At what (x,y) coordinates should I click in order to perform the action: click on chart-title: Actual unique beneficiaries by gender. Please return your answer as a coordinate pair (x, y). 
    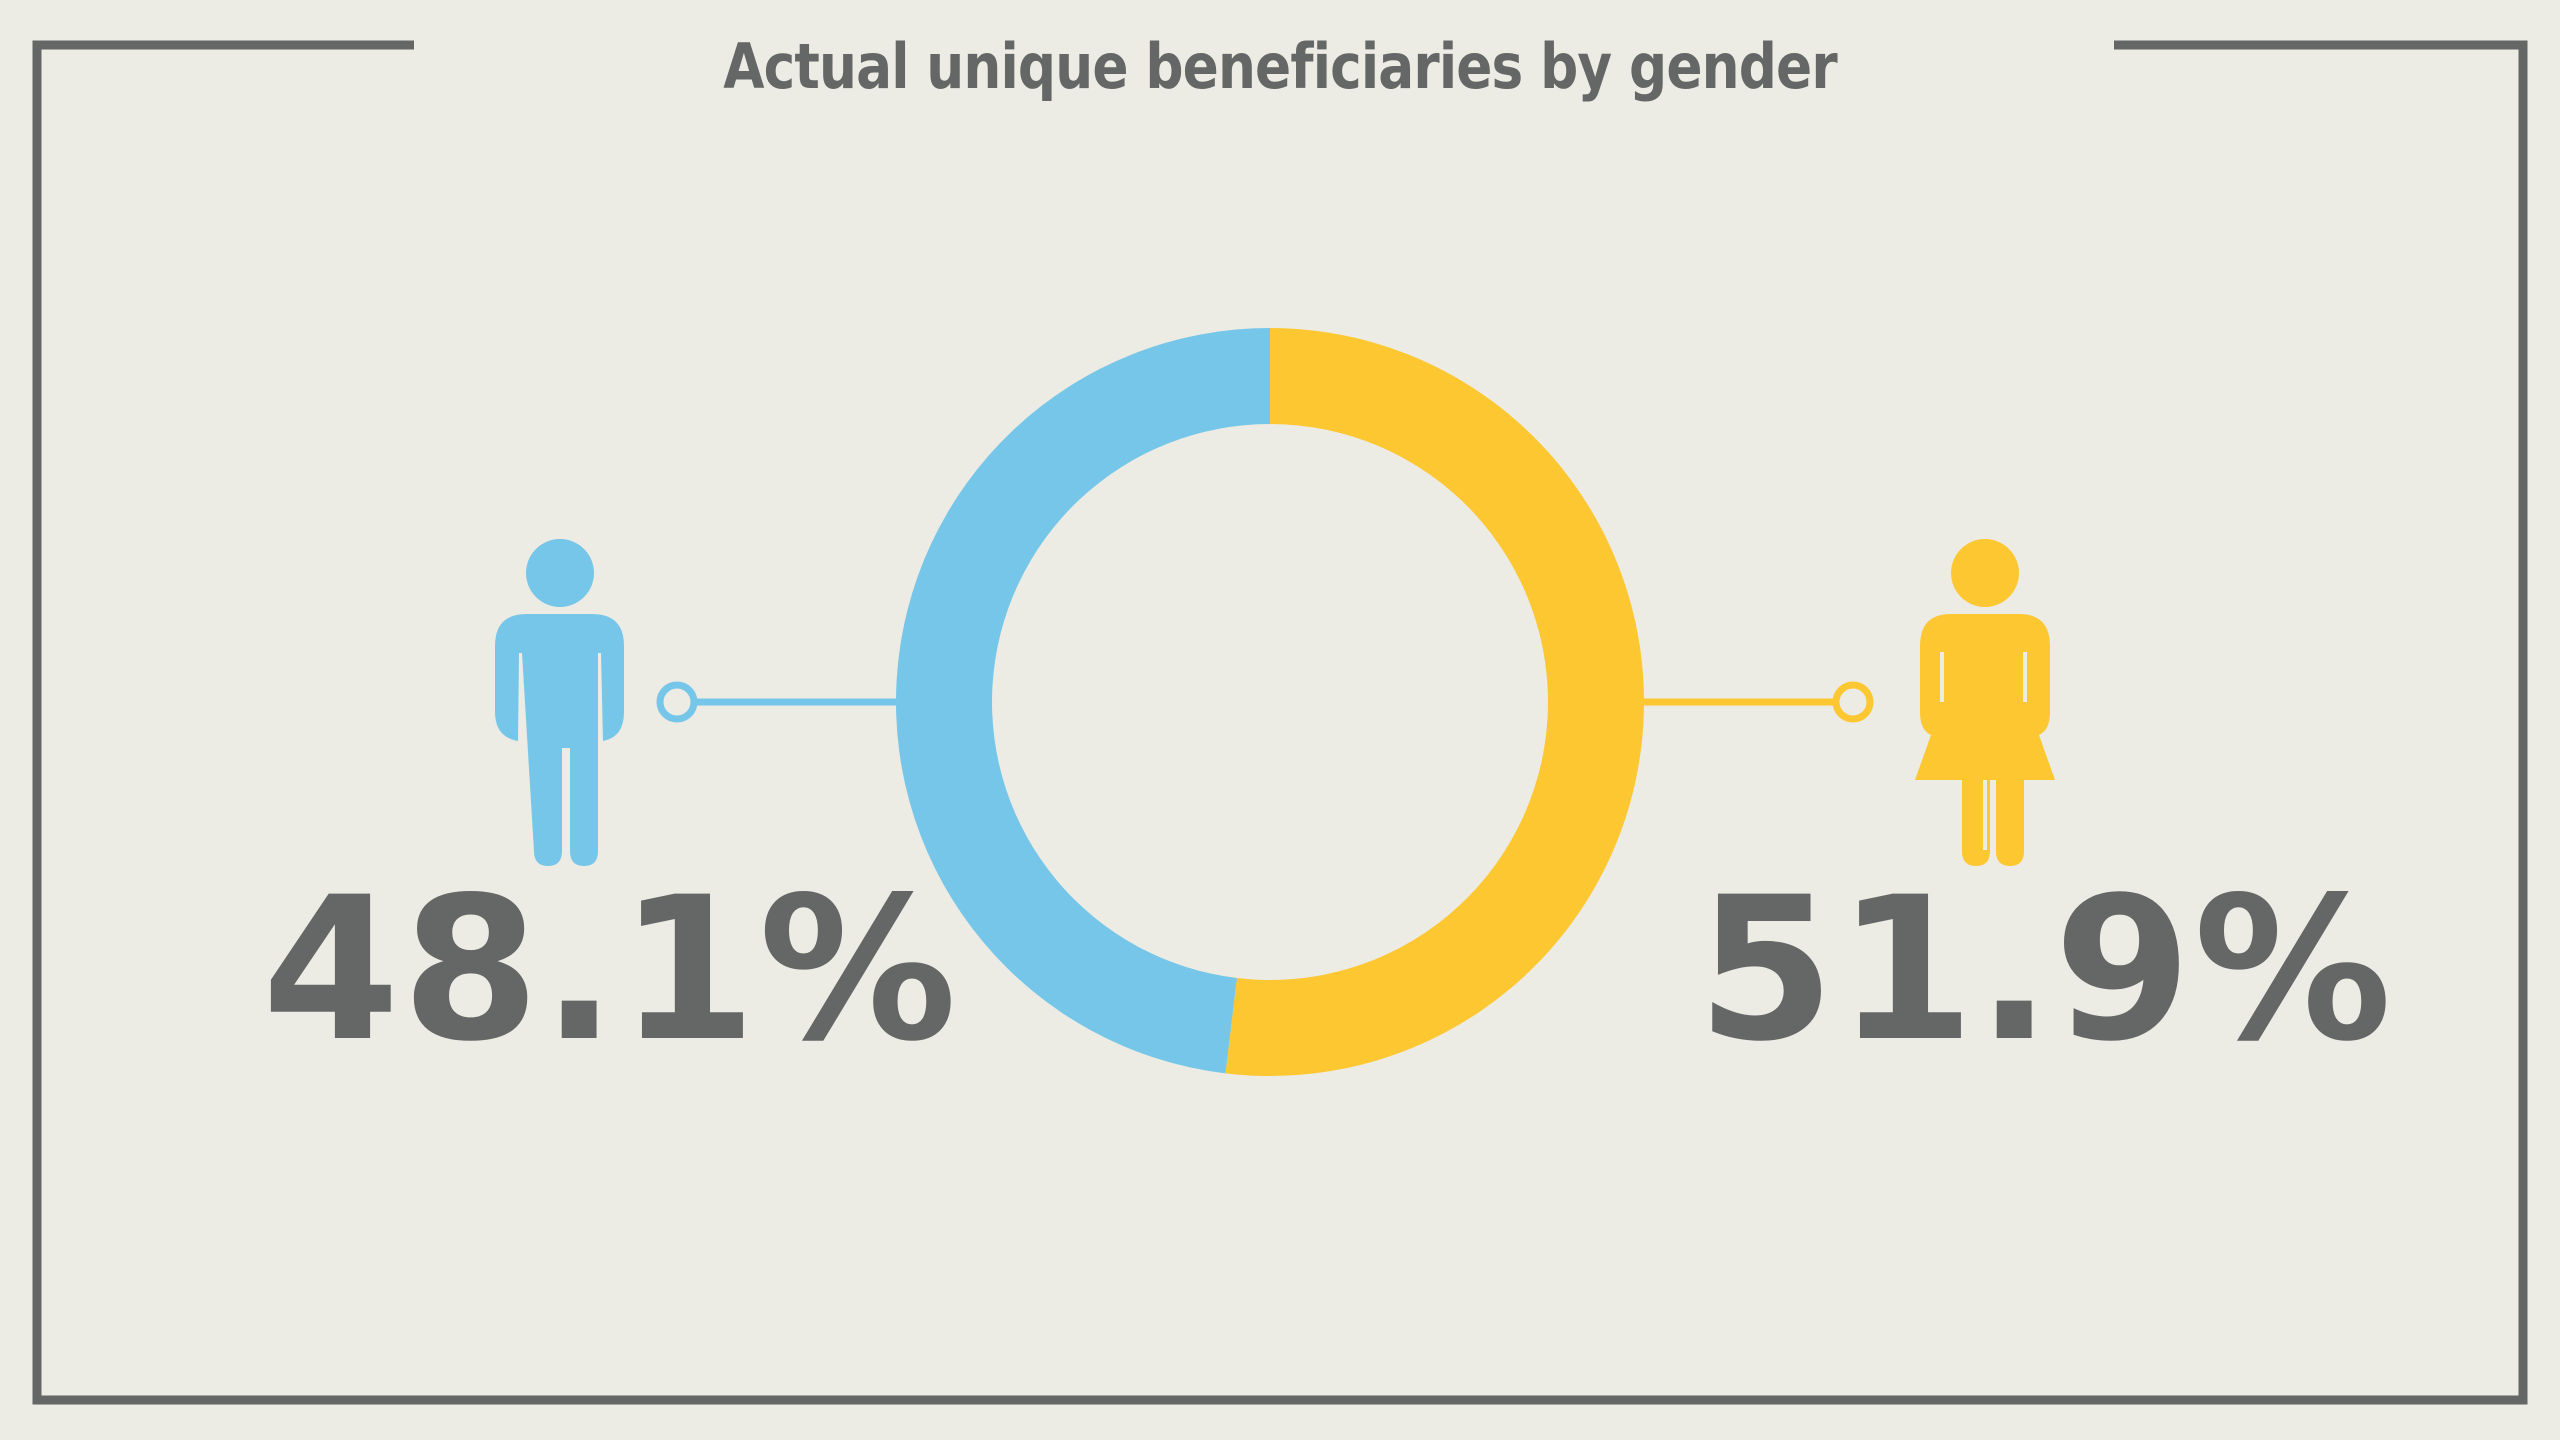
    Looking at the image, I should click on (1280, 66).